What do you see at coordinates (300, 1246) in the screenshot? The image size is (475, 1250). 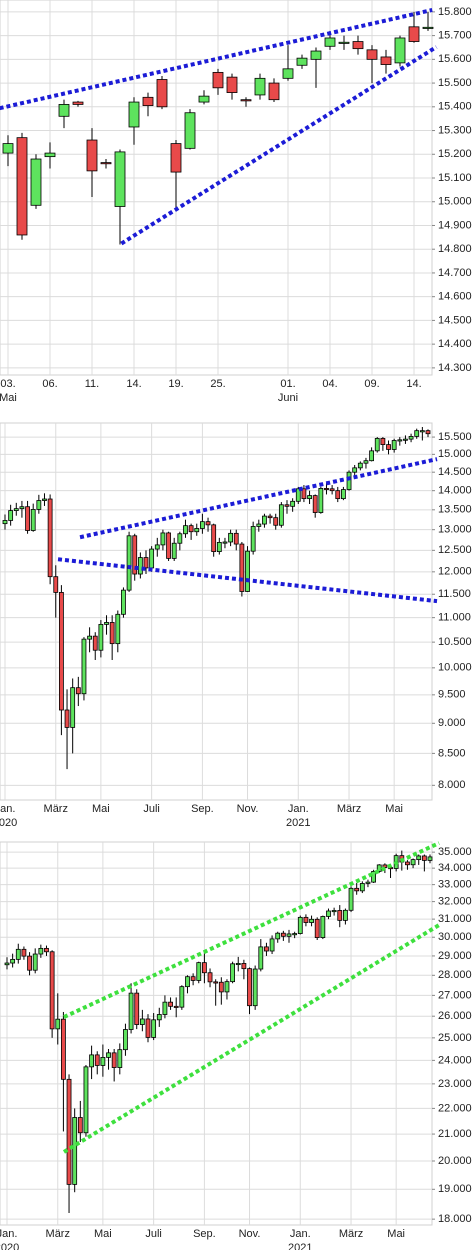 I see `x-tick-label: 2021` at bounding box center [300, 1246].